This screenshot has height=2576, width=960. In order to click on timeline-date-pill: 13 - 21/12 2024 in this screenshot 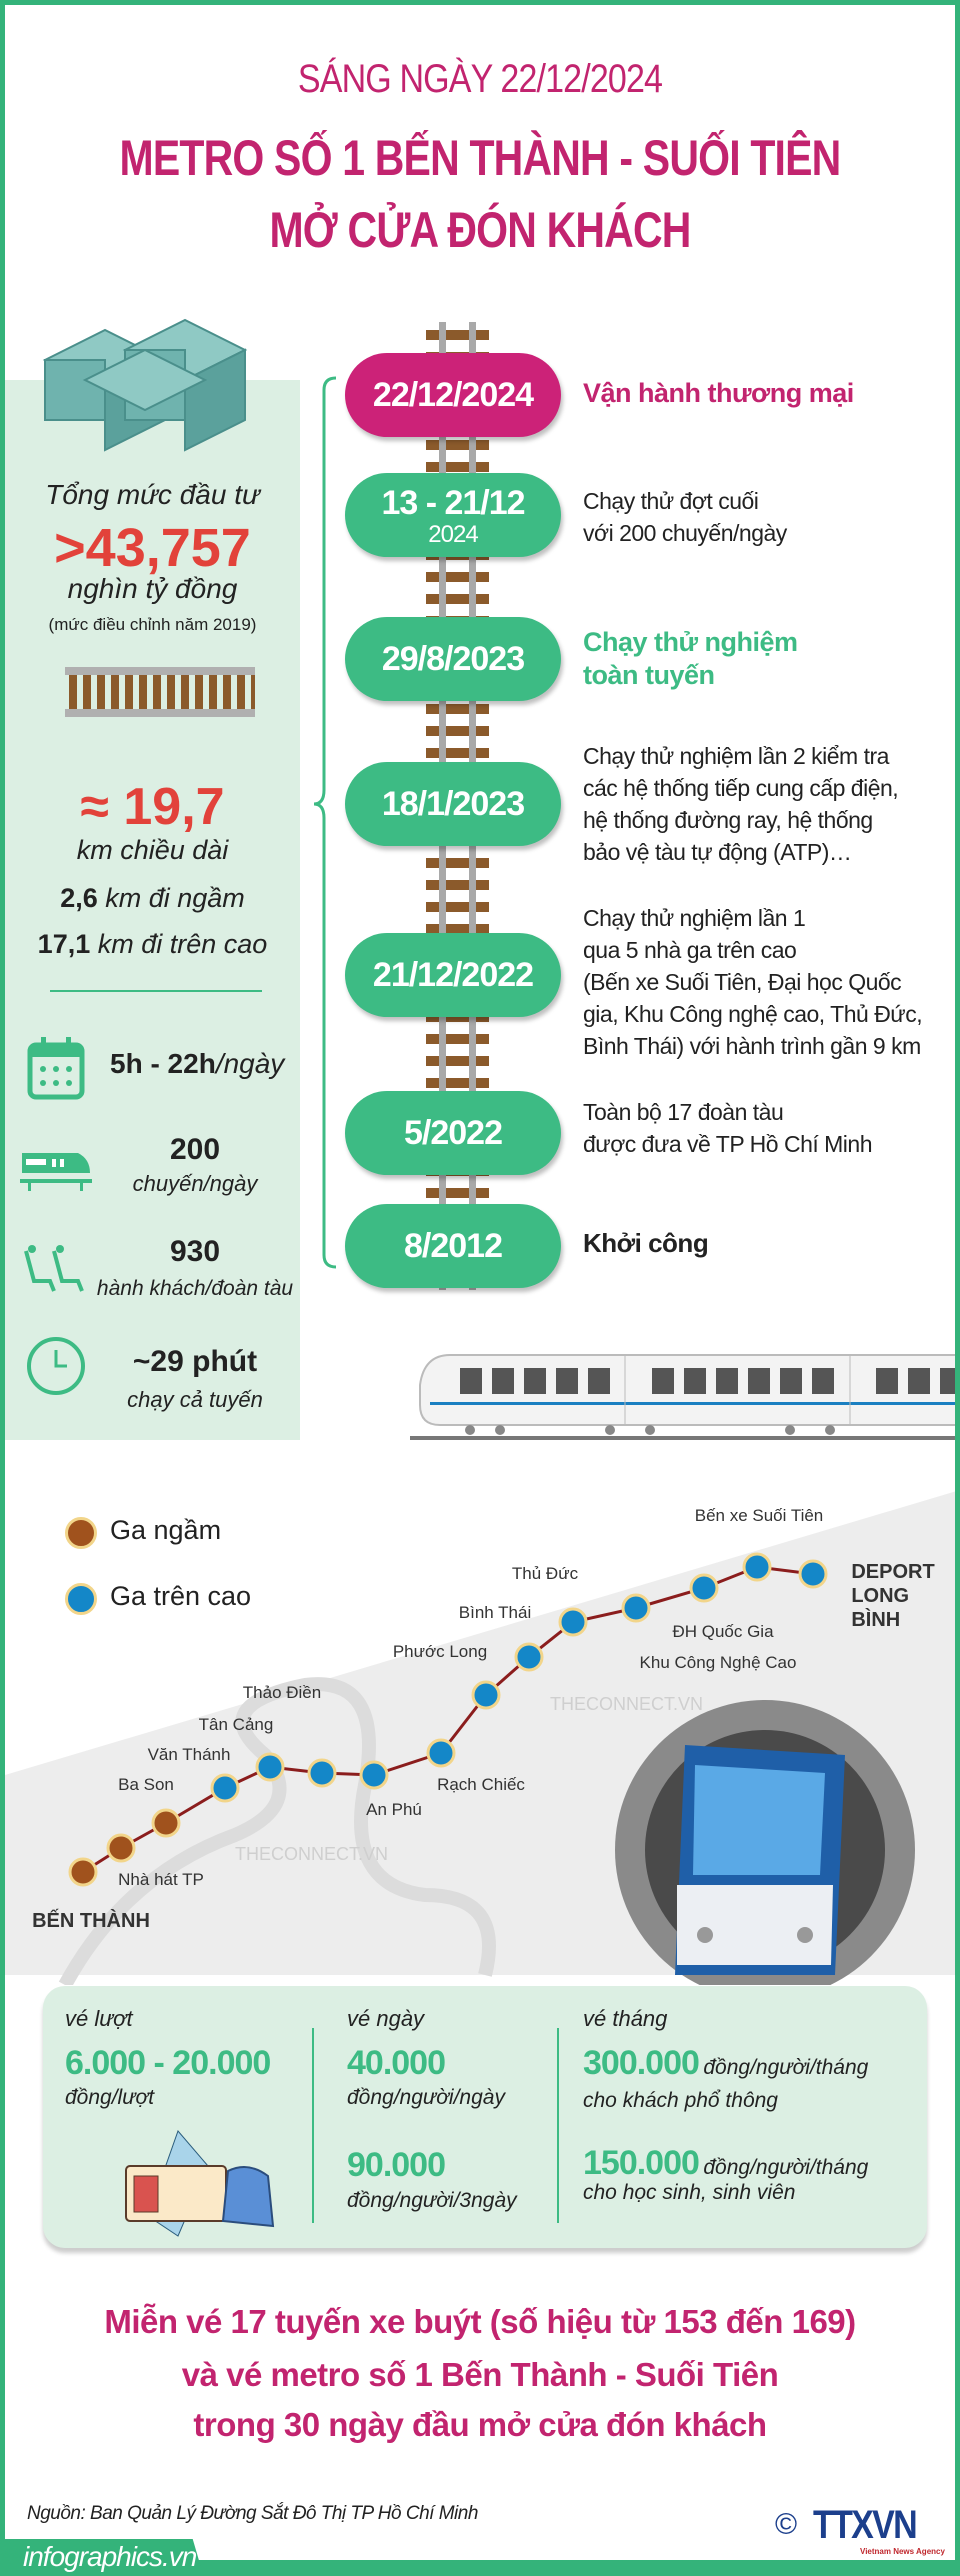, I will do `click(453, 515)`.